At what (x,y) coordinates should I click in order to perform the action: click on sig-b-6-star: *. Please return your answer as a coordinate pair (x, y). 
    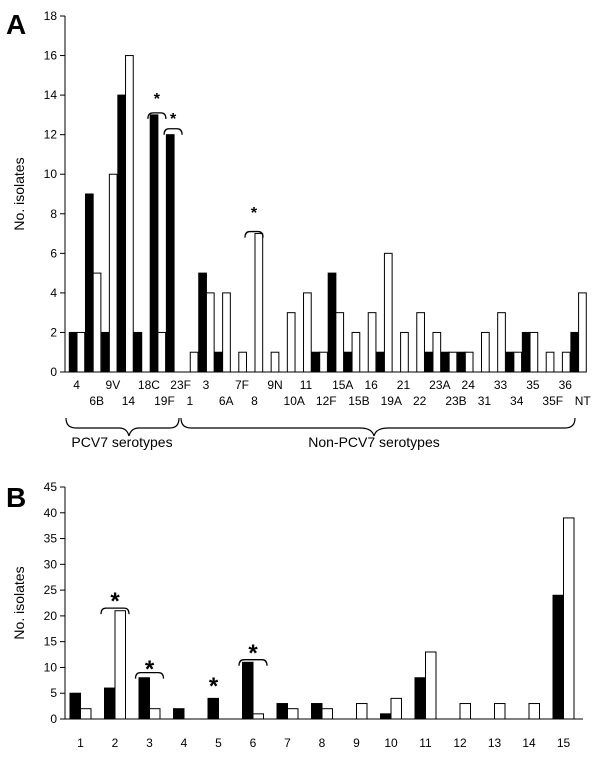
    Looking at the image, I should click on (253, 653).